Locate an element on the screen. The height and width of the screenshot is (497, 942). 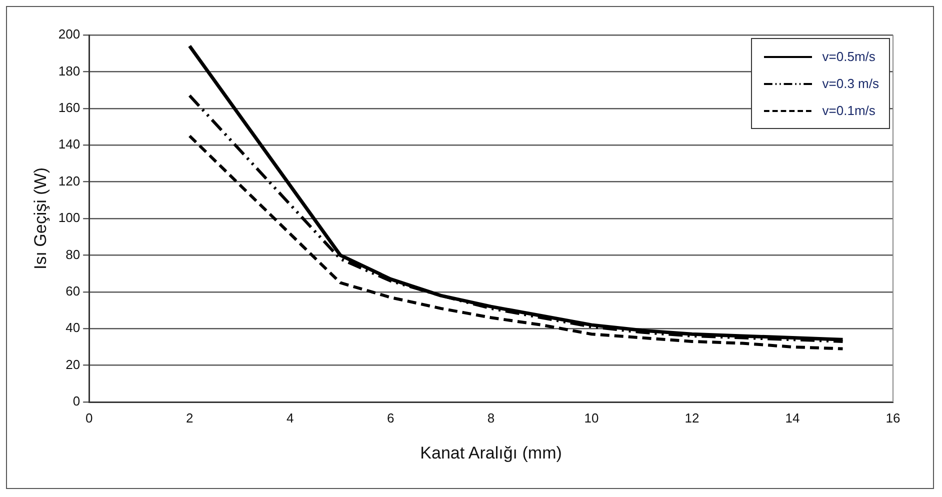
y-axis-title: Isı Geçişi (W) is located at coordinates (40, 219).